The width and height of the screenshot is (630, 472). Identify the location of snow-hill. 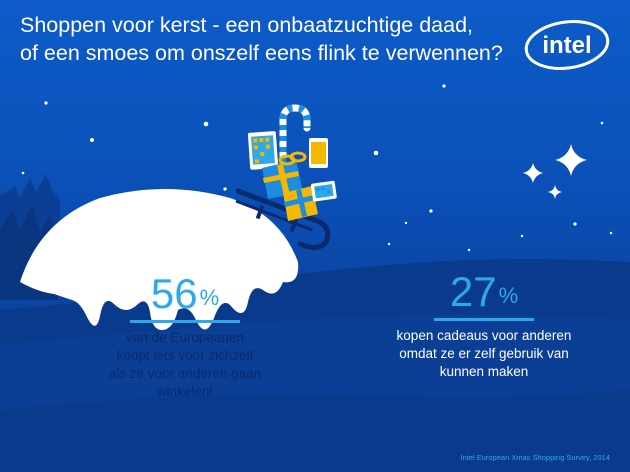
(159, 259).